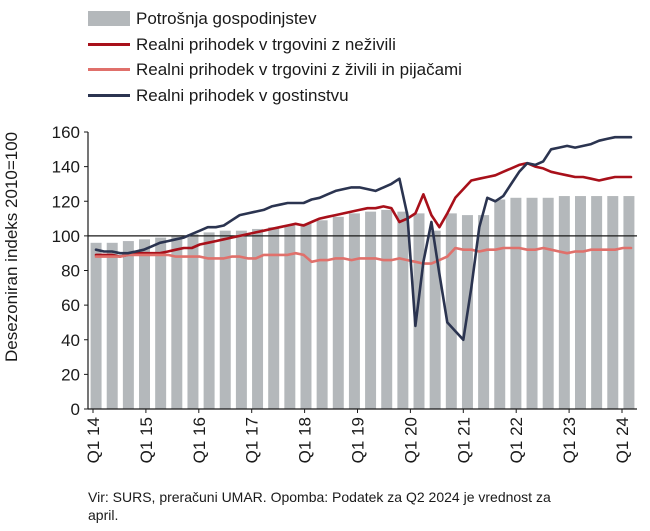 This screenshot has height=531, width=650. I want to click on x-tick-label: Q1 14, so click(93, 440).